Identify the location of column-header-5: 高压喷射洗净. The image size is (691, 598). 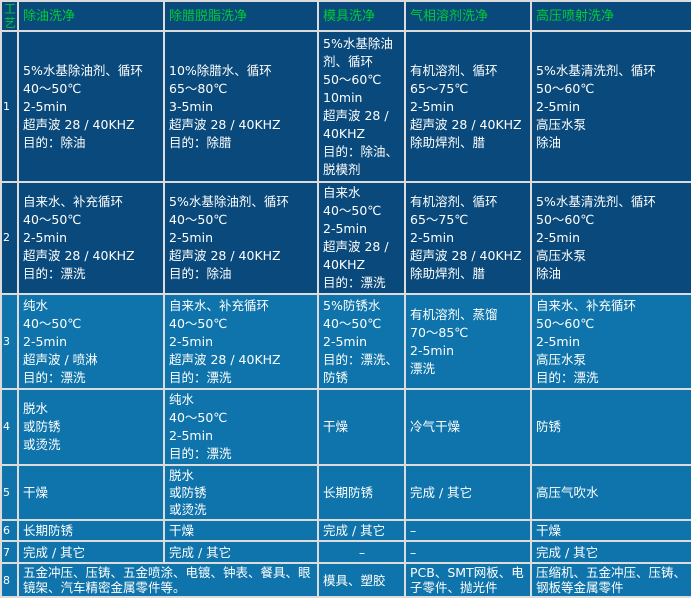
(610, 16).